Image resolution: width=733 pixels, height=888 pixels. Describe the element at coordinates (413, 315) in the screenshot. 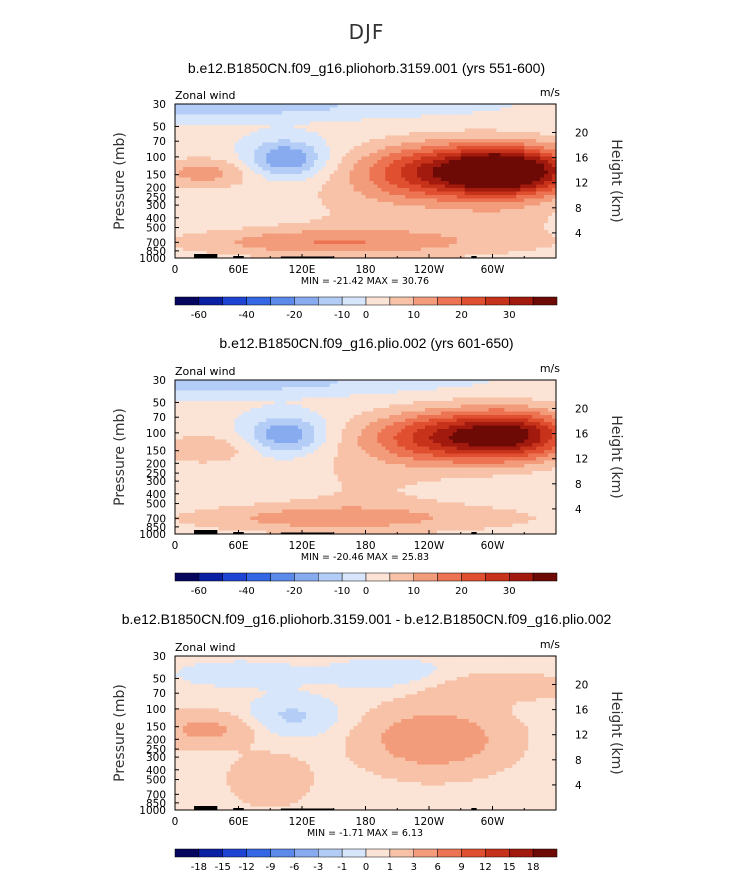

I see `colorbar-label: 10` at that location.